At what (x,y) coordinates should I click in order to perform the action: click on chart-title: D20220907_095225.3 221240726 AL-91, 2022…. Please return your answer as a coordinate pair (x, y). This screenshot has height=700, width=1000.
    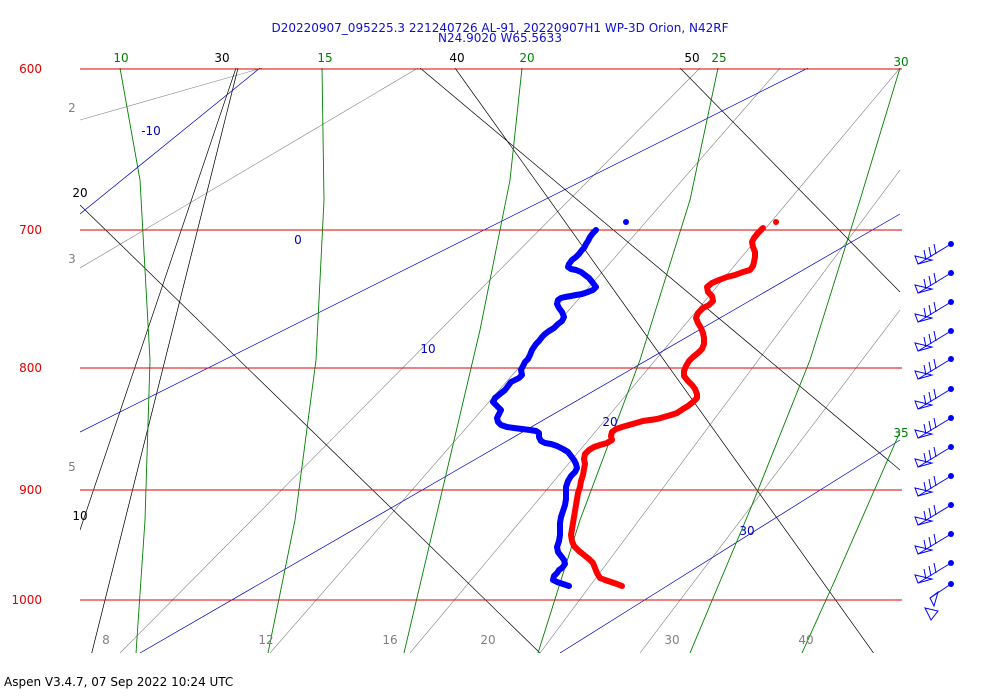
    Looking at the image, I should click on (500, 28).